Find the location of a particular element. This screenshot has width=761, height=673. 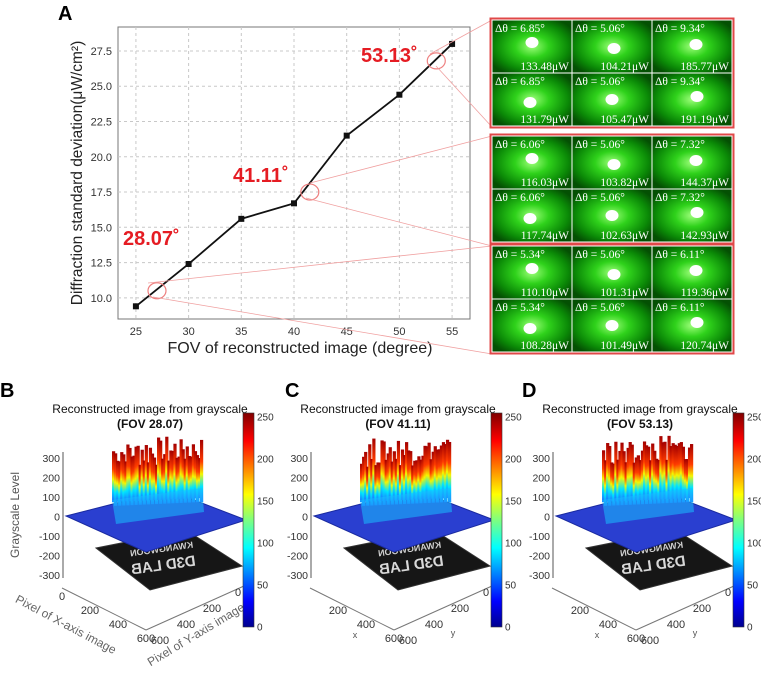

spot-tile: Δθ = 5.06° 104.21μW is located at coordinates (612, 46).